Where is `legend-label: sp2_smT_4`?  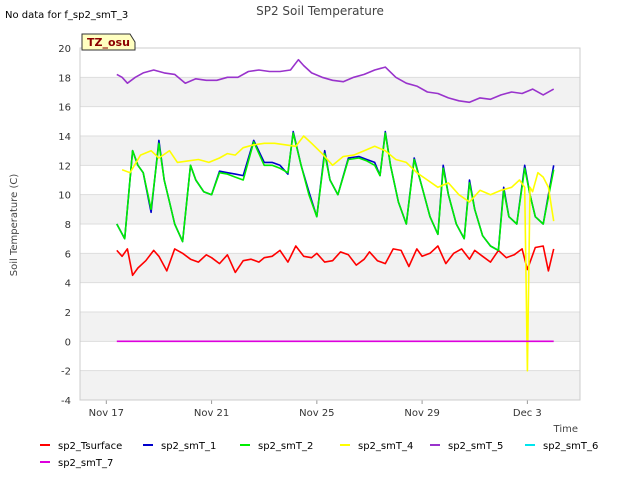
legend-label: sp2_smT_4 is located at coordinates (385, 446).